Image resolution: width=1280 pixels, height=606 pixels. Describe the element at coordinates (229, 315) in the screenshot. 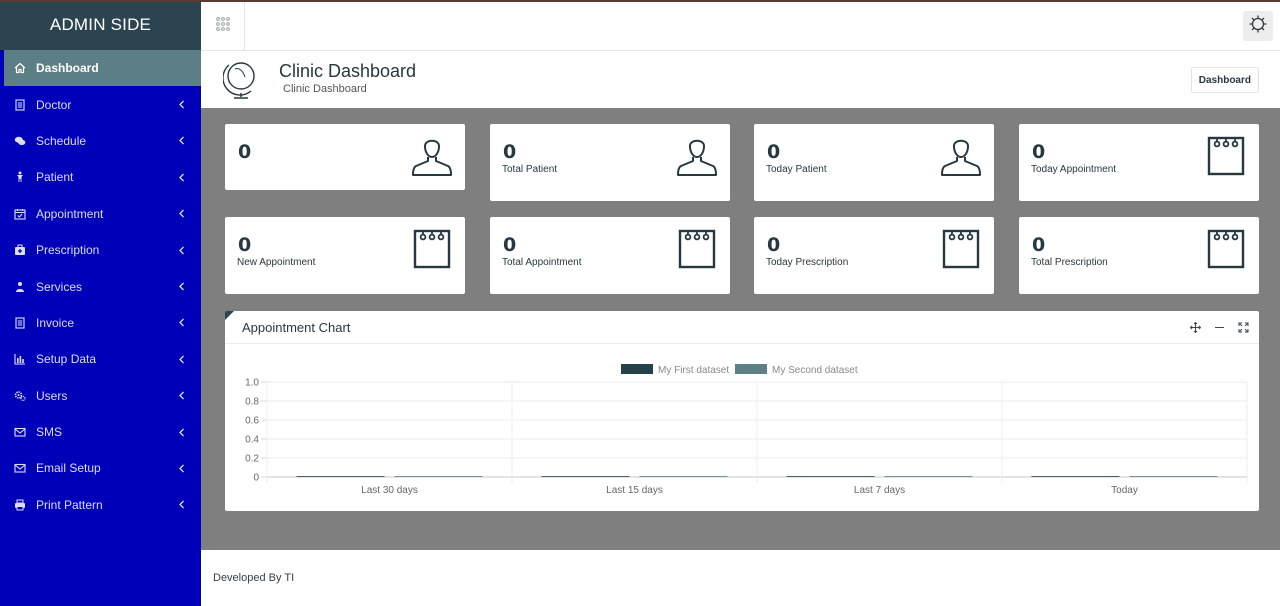

I see `panel-corner-marker` at that location.